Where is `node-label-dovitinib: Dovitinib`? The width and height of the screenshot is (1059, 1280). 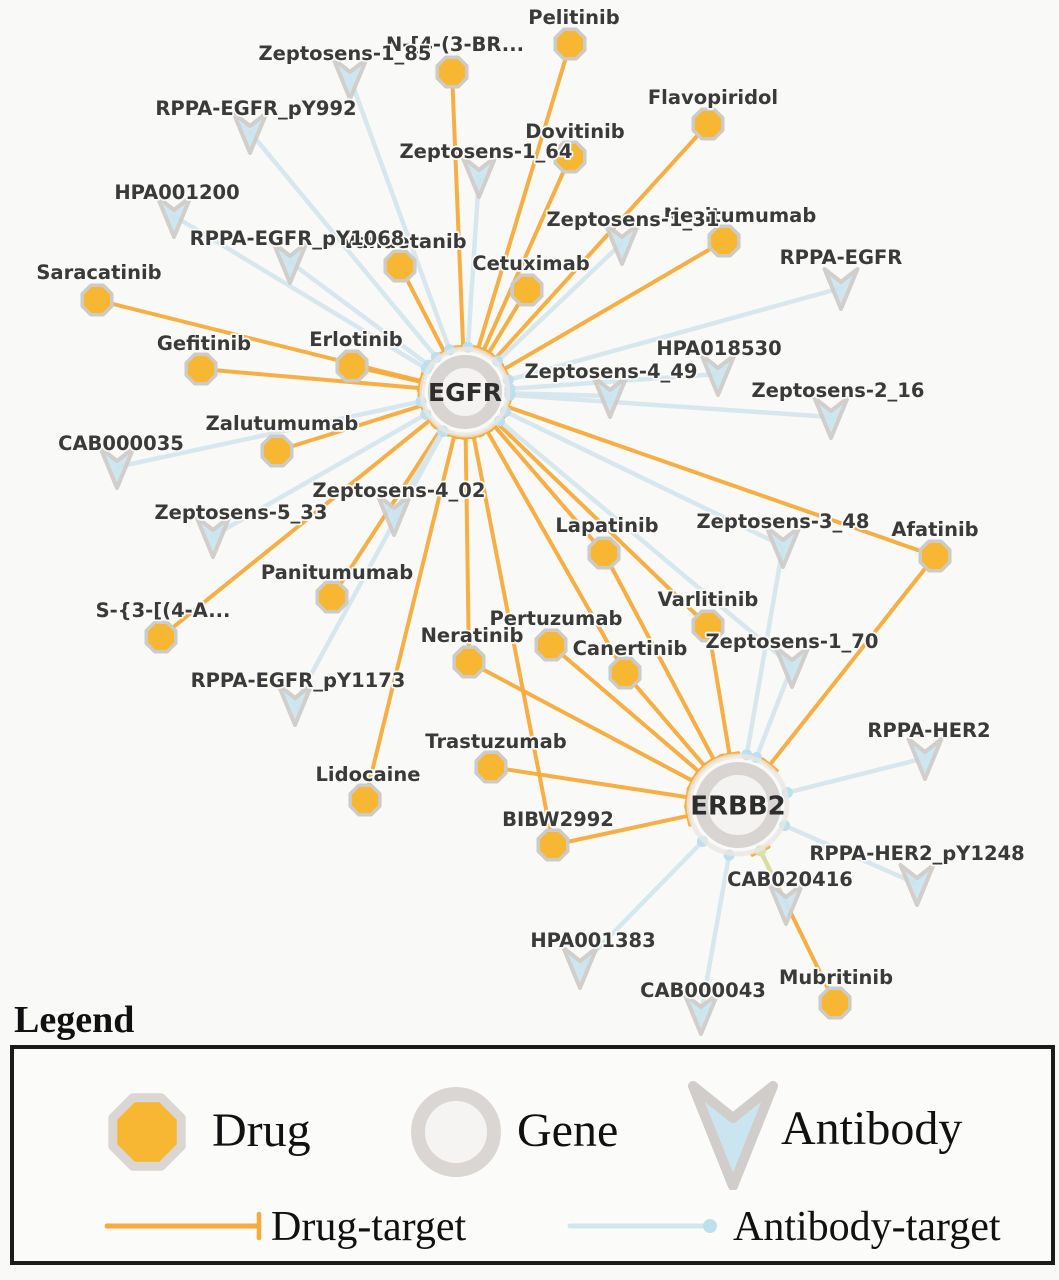
node-label-dovitinib: Dovitinib is located at coordinates (575, 131).